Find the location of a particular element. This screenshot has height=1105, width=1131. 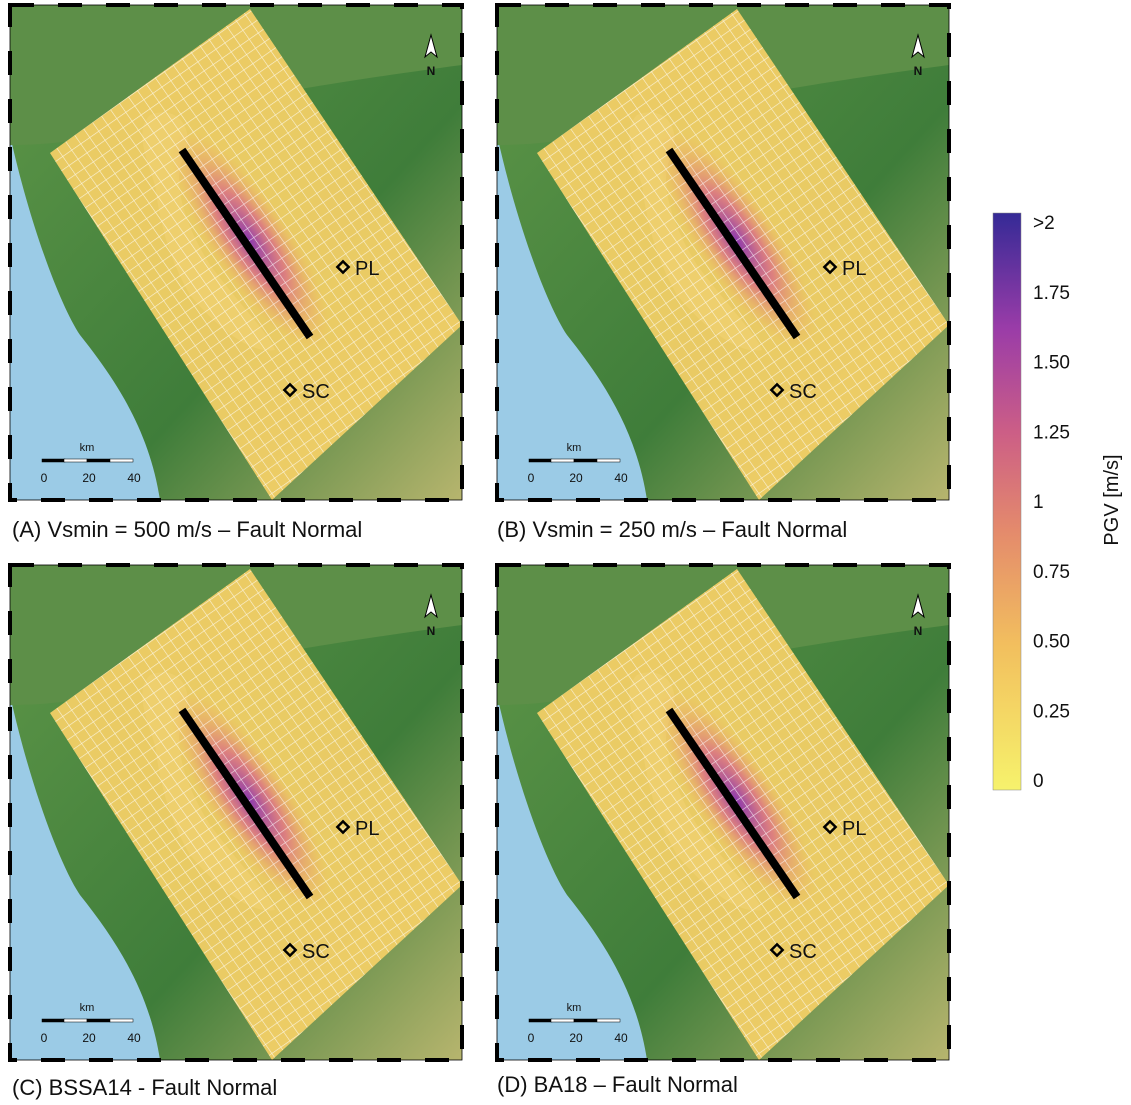

colorbar-tick-label: 0.25 is located at coordinates (1051, 711).